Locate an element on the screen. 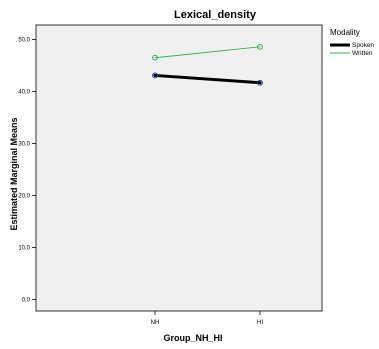 Image resolution: width=379 pixels, height=349 pixels. x-axis: NH HI is located at coordinates (207, 318).